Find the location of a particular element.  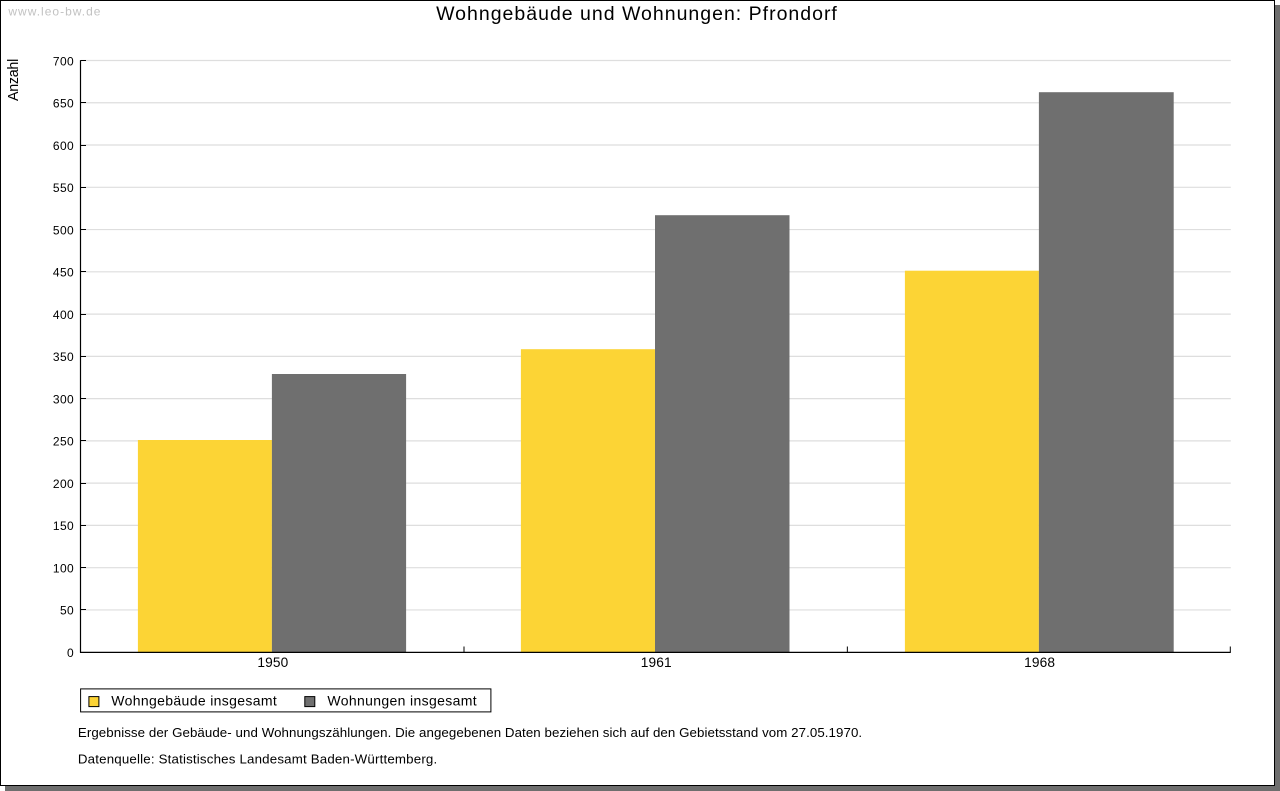

svg-text: 400 is located at coordinates (63, 315).